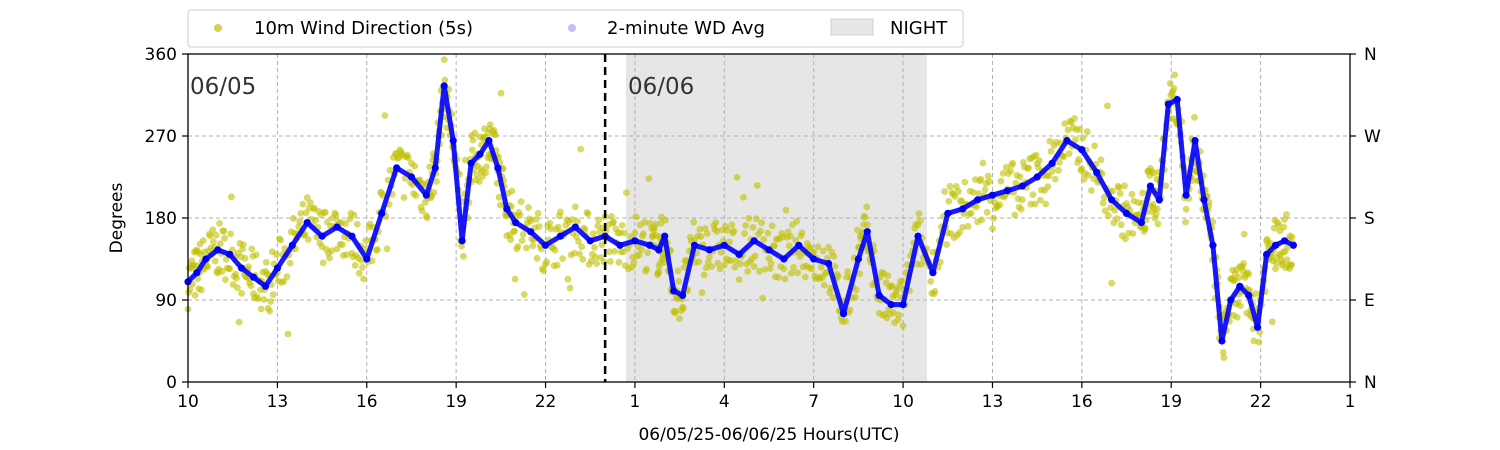 The height and width of the screenshot is (450, 1500). What do you see at coordinates (572, 28) in the screenshot?
I see `legend-marker-wd-avg` at bounding box center [572, 28].